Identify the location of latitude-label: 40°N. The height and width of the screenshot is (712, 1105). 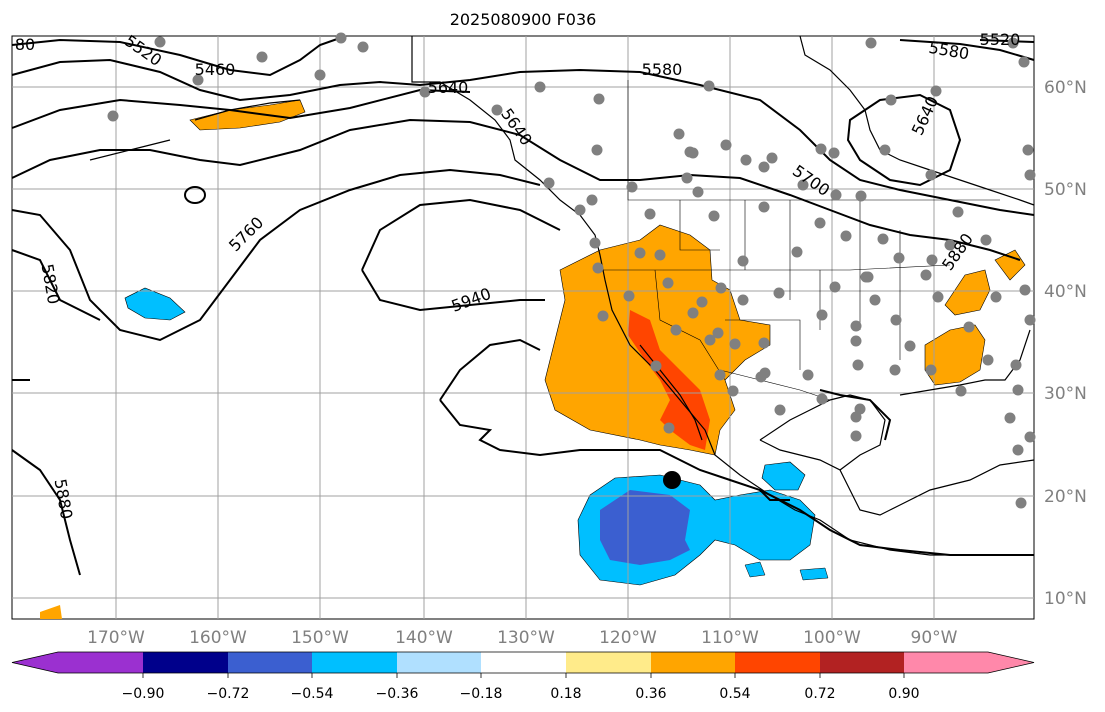
(1065, 292).